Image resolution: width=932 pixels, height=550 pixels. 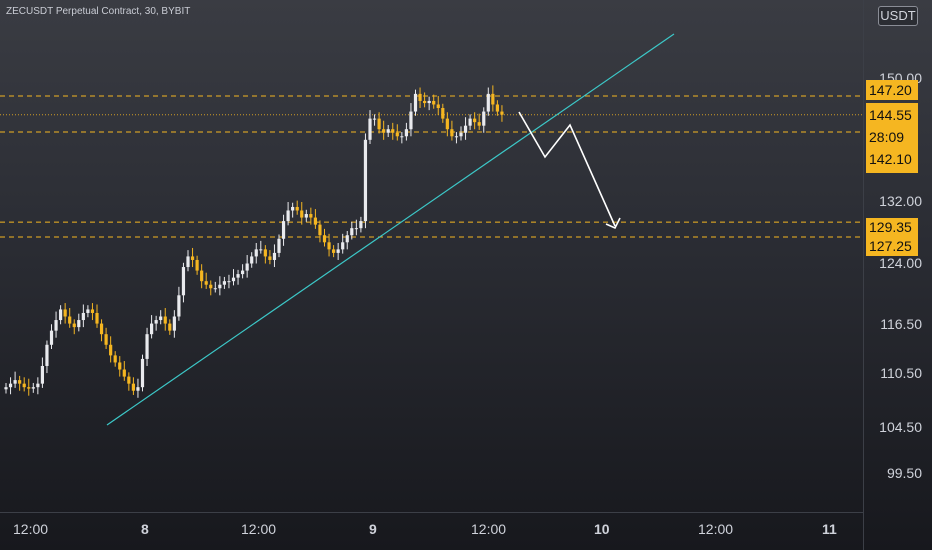 What do you see at coordinates (890, 115) in the screenshot?
I see `current-price-value: 144.55` at bounding box center [890, 115].